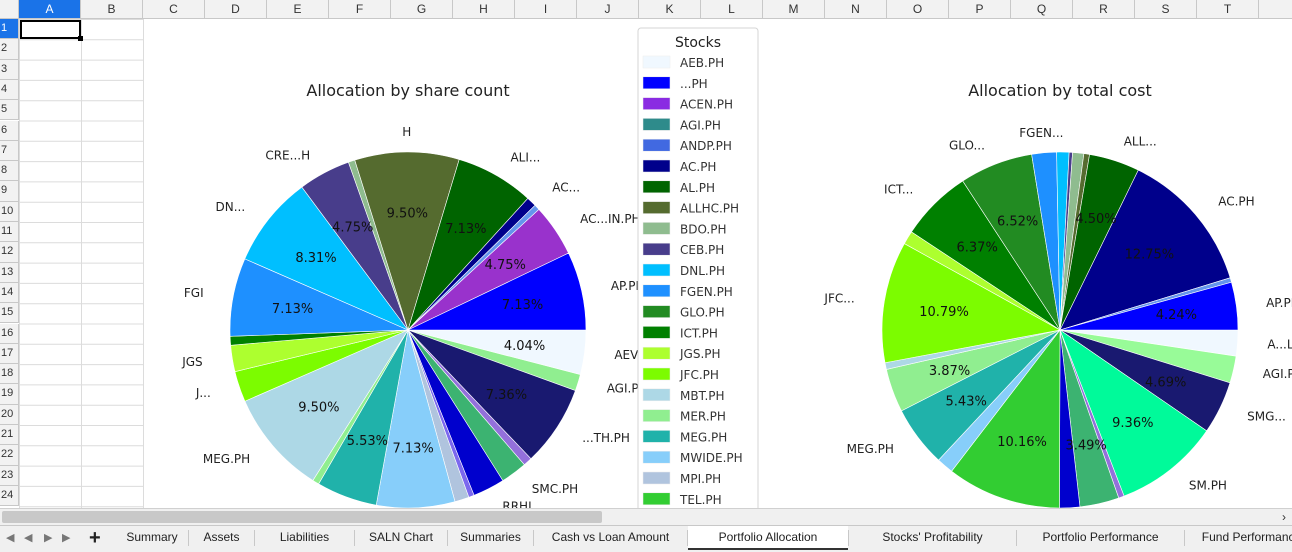 This screenshot has width=1292, height=552. What do you see at coordinates (95, 538) in the screenshot?
I see `add-sheet-button: +` at bounding box center [95, 538].